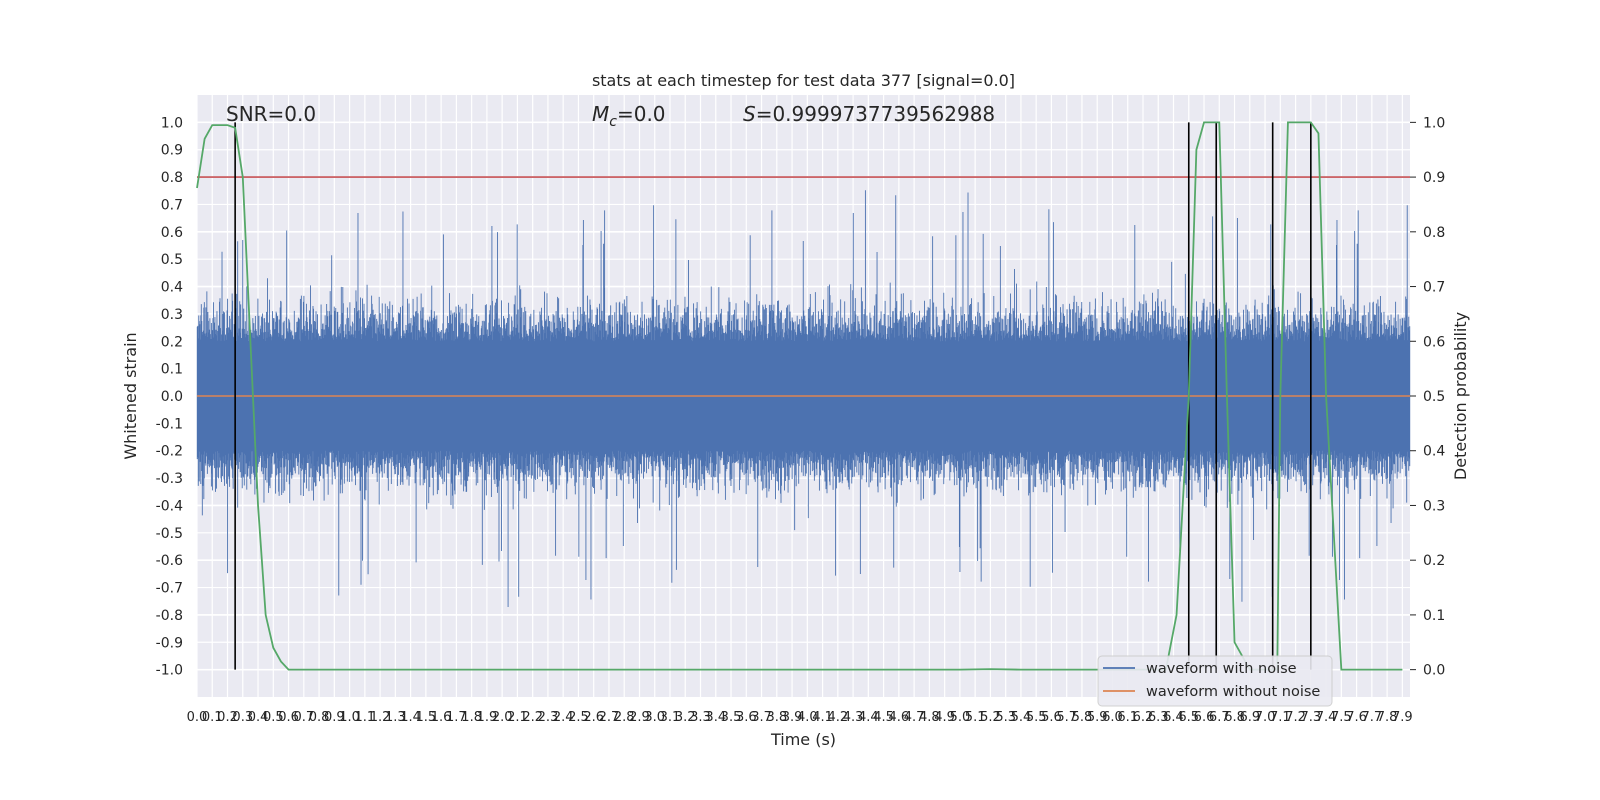  Describe the element at coordinates (1295, 717) in the screenshot. I see `x-tick-label: 7.2` at that location.